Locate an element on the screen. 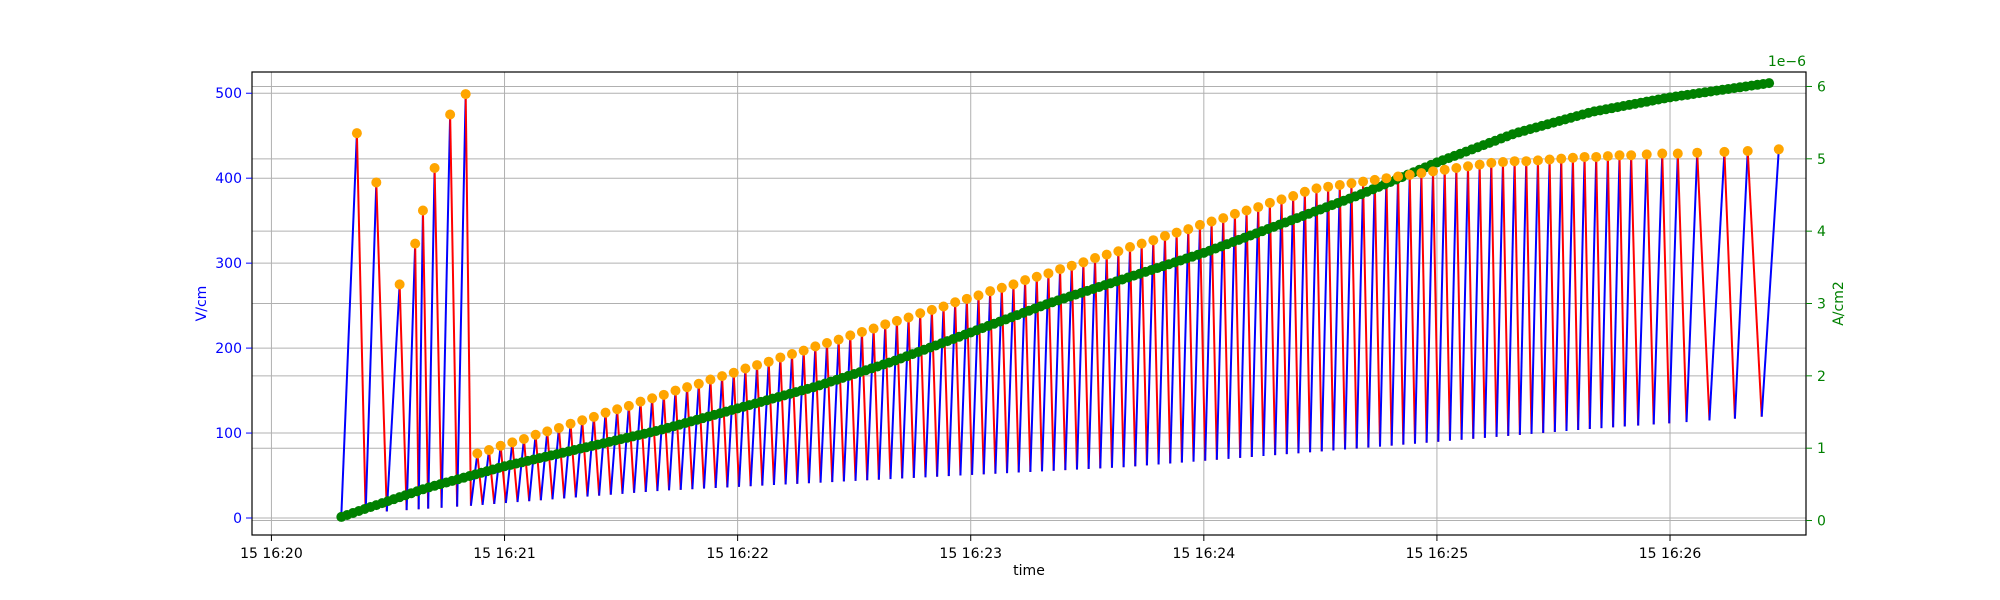 This screenshot has width=2000, height=600. y-axis-label-right: A/cm2 is located at coordinates (1839, 303).